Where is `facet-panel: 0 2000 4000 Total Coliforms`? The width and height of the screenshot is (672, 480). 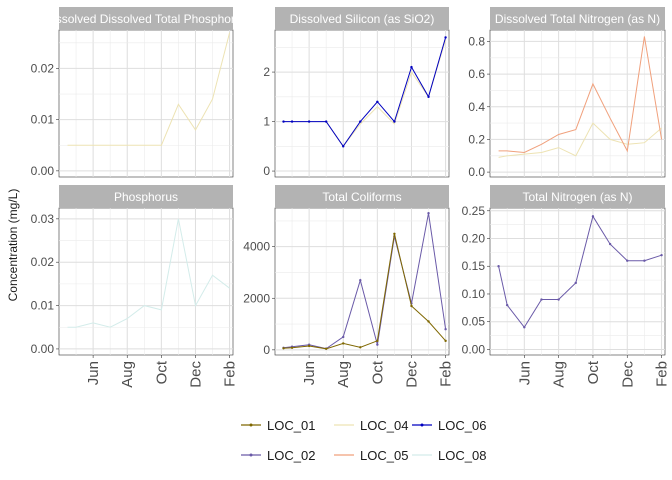 facet-panel: 0 2000 4000 Total Coliforms is located at coordinates (346, 271).